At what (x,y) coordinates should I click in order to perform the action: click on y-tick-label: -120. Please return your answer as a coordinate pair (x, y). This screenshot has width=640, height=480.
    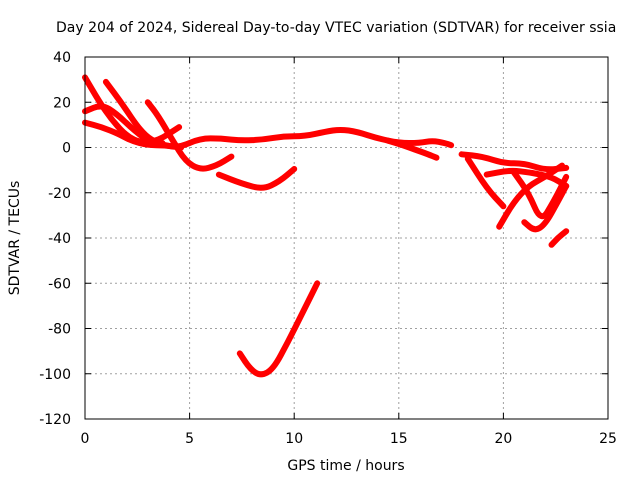
    Looking at the image, I should click on (55, 420).